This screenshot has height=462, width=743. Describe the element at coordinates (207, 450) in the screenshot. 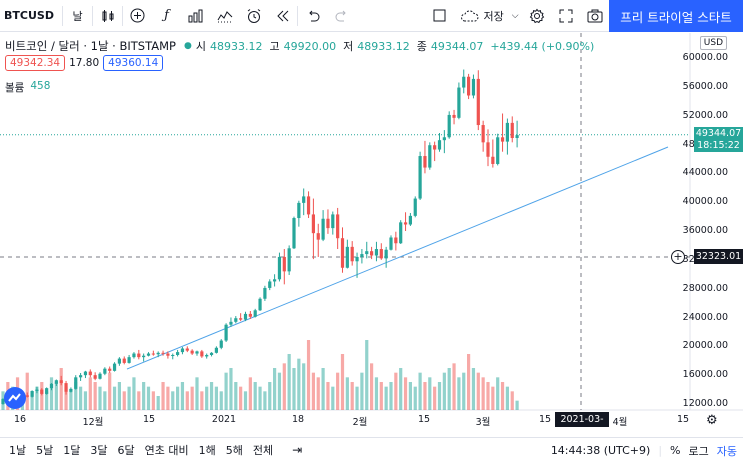

I see `range-button: 1해` at that location.